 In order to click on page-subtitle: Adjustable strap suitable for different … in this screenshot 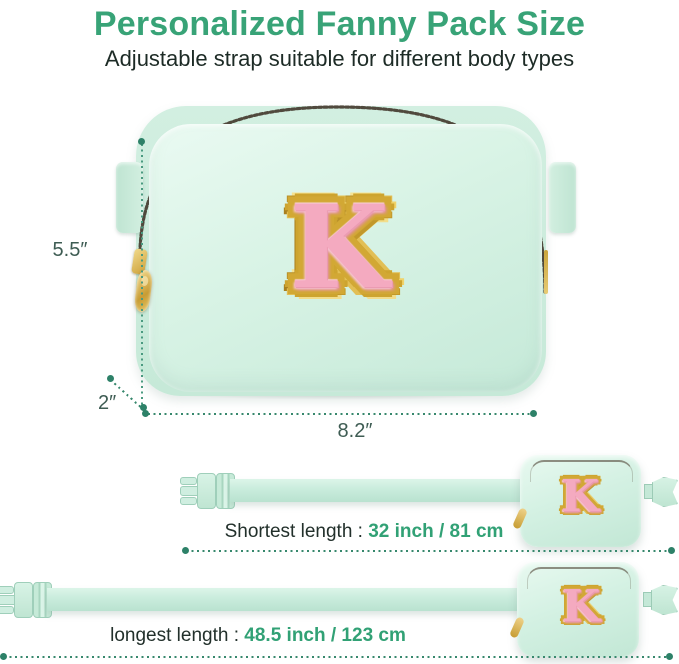, I will do `click(339, 58)`.